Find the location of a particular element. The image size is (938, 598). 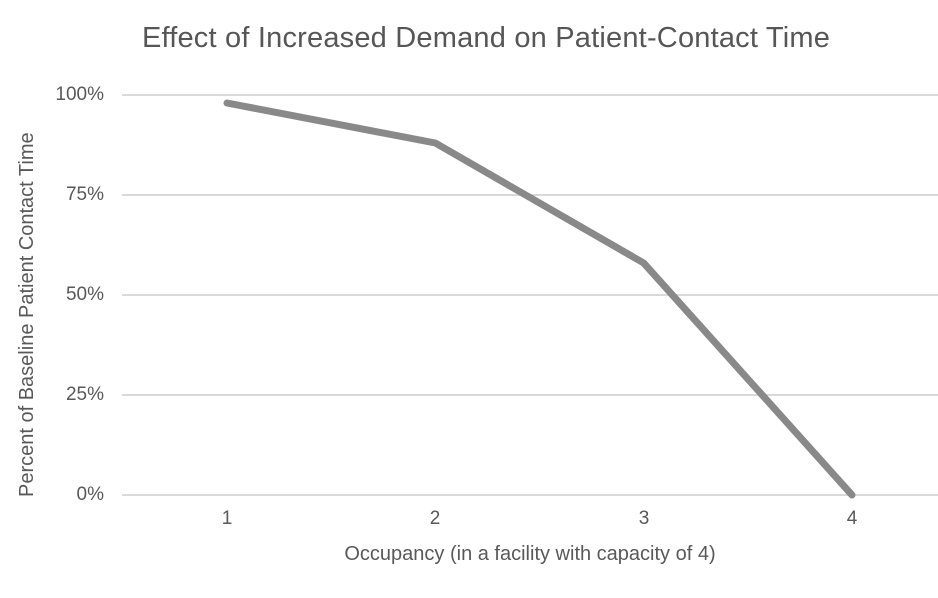

y-tick-label-75: 75% is located at coordinates (84, 194).